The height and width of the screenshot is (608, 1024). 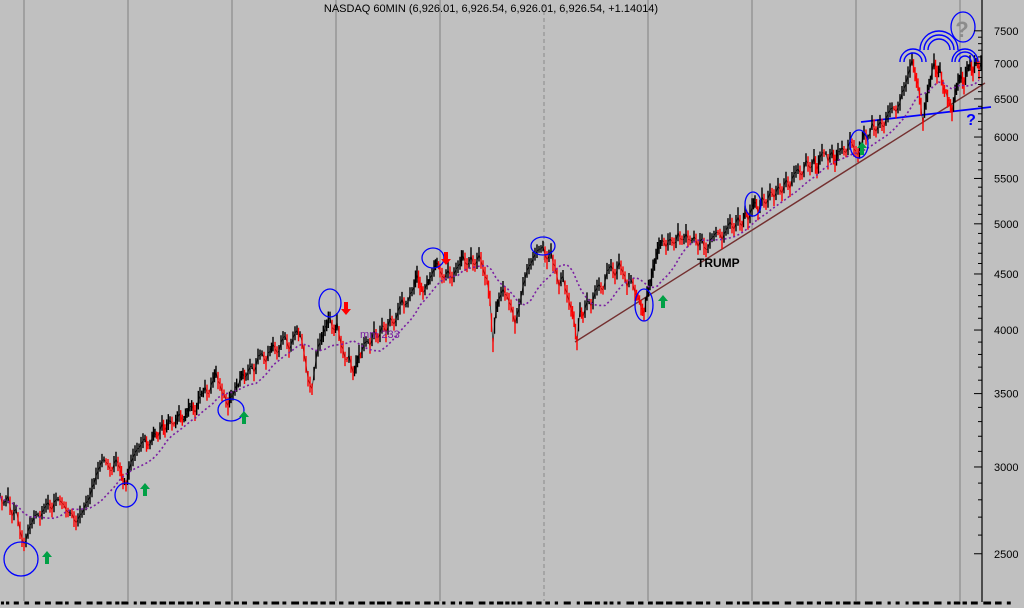 What do you see at coordinates (1006, 395) in the screenshot?
I see `y-axis-label: 3500` at bounding box center [1006, 395].